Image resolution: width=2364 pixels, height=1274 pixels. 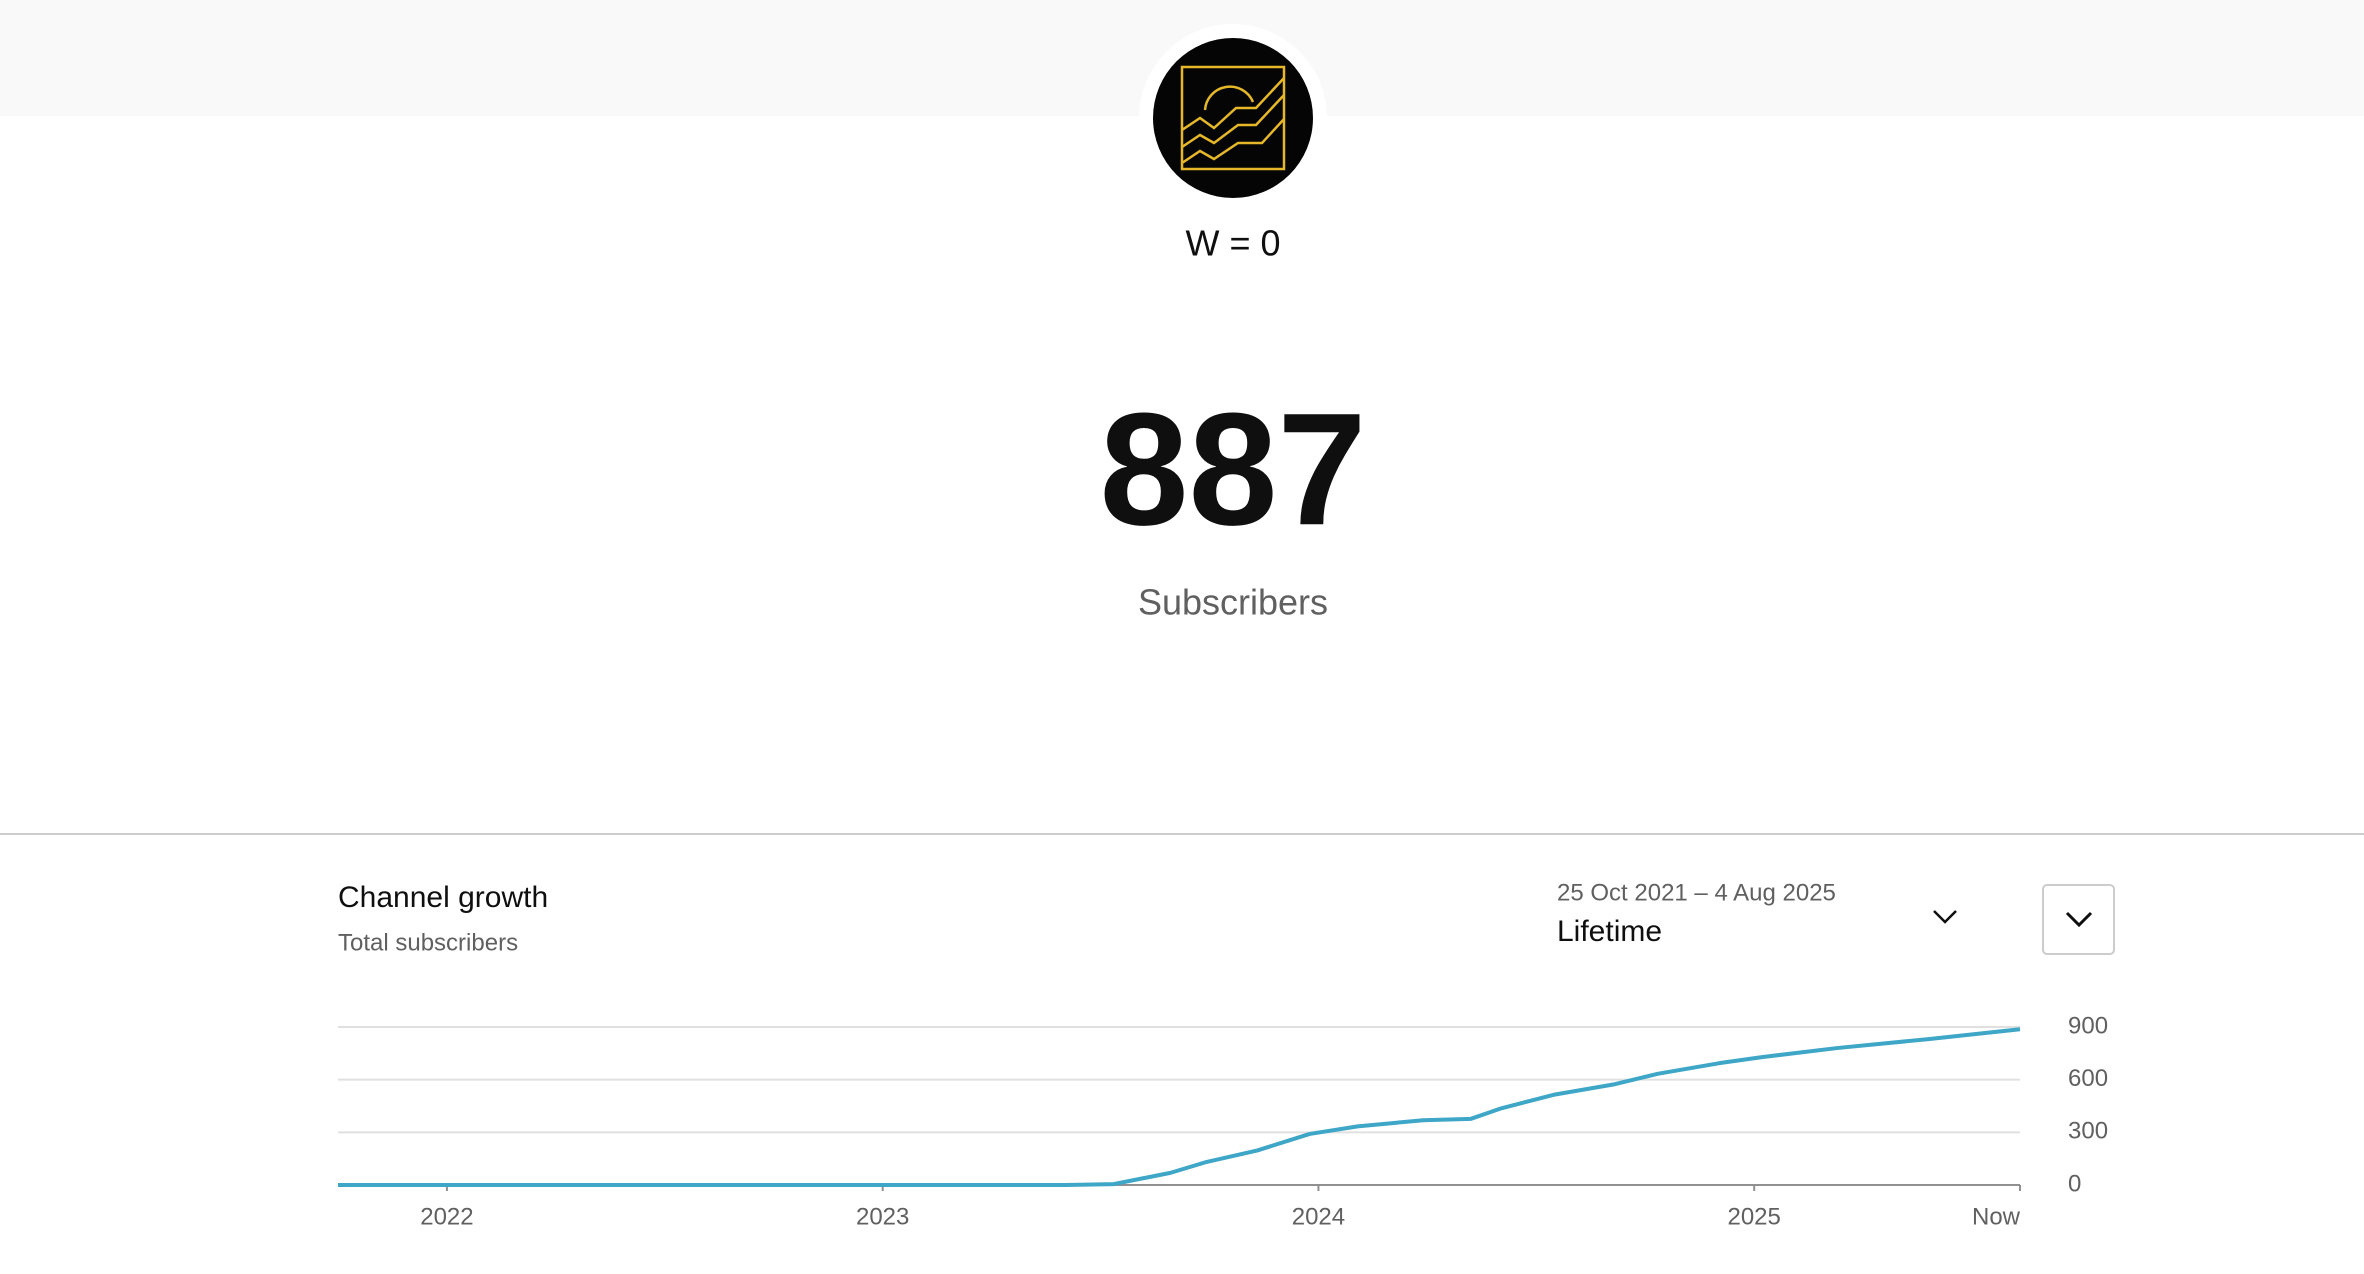 I want to click on expand-button, so click(x=2078, y=919).